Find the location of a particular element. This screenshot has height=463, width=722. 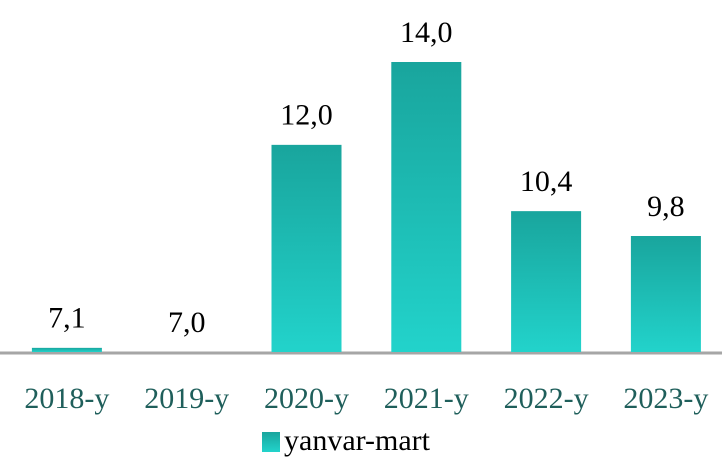

value-label: 14,0 is located at coordinates (426, 32).